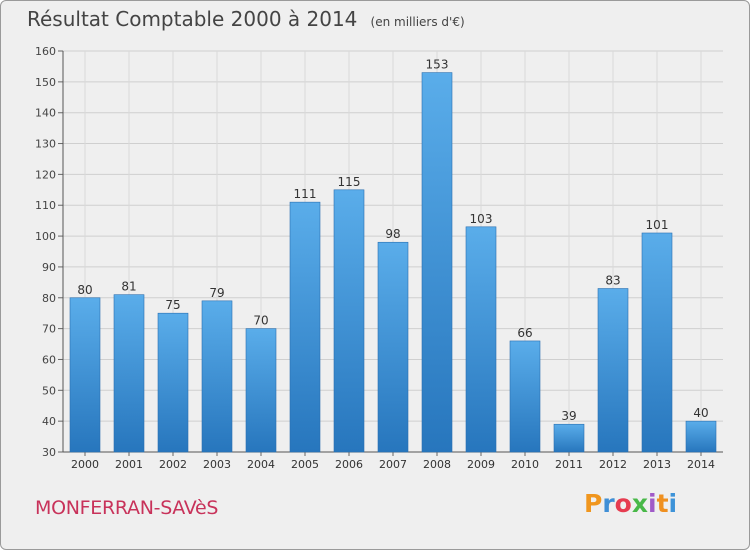 This screenshot has width=750, height=550. Describe the element at coordinates (129, 464) in the screenshot. I see `x-tick-label: 2001` at that location.